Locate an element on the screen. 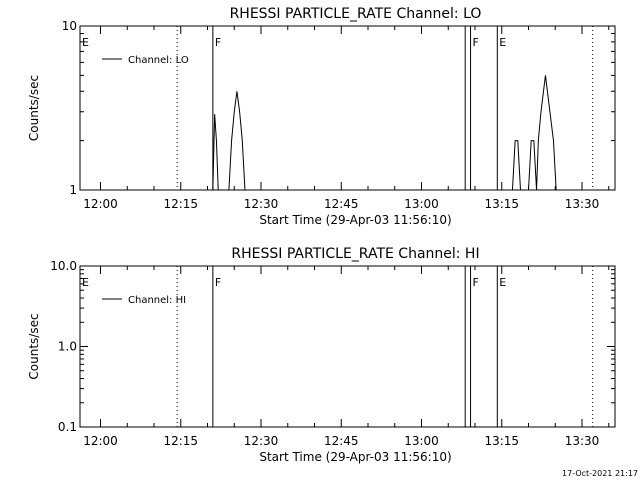 Image resolution: width=640 pixels, height=480 pixels. chart-title: RHESSI PARTICLE_RATE Channel: HI is located at coordinates (355, 254).